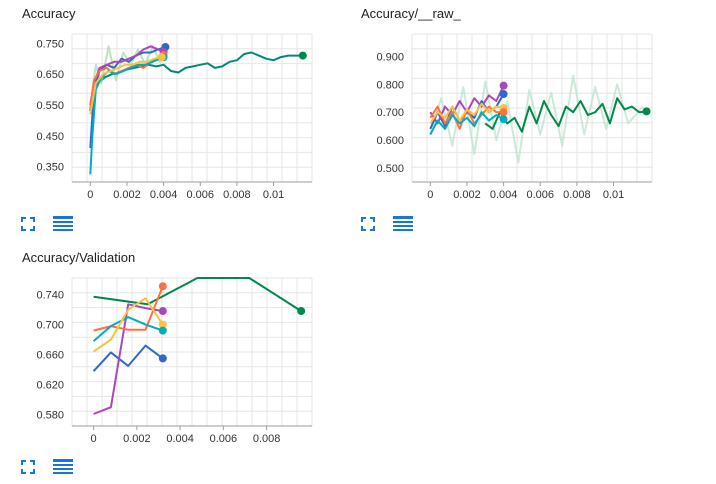 The image size is (716, 484). I want to click on y-tick-label: 0.650, so click(50, 75).